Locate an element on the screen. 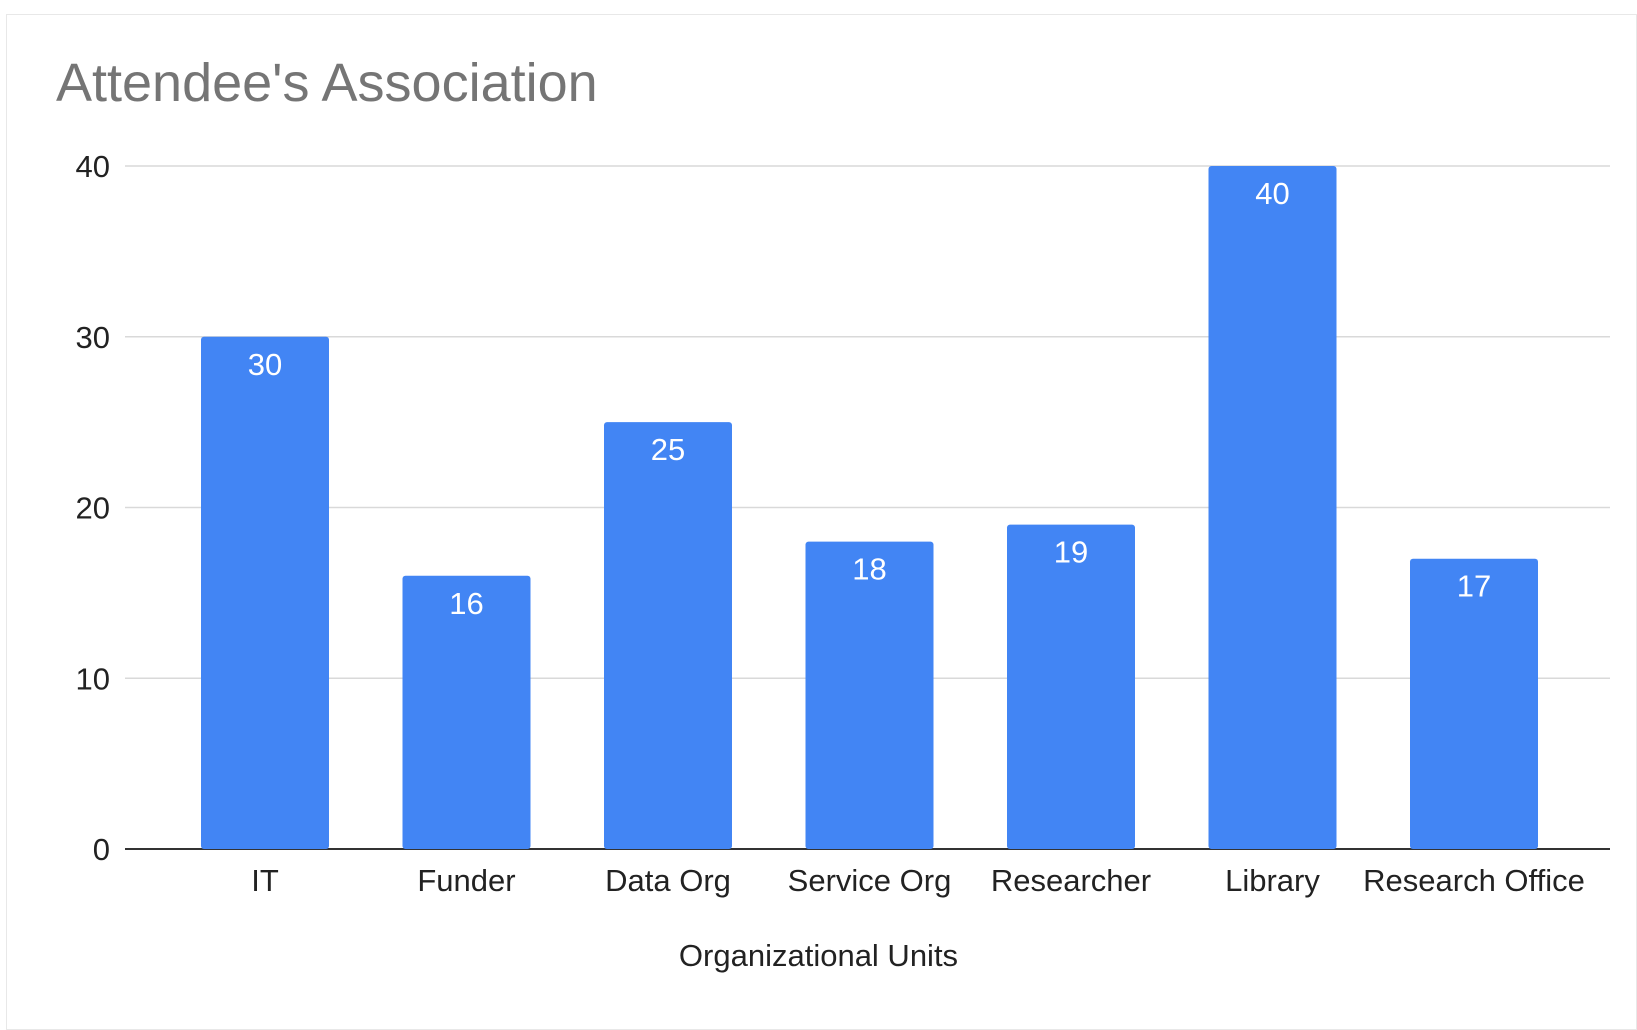 Image resolution: width=1637 pixels, height=1030 pixels. chart-title: Attendee's Association is located at coordinates (327, 83).